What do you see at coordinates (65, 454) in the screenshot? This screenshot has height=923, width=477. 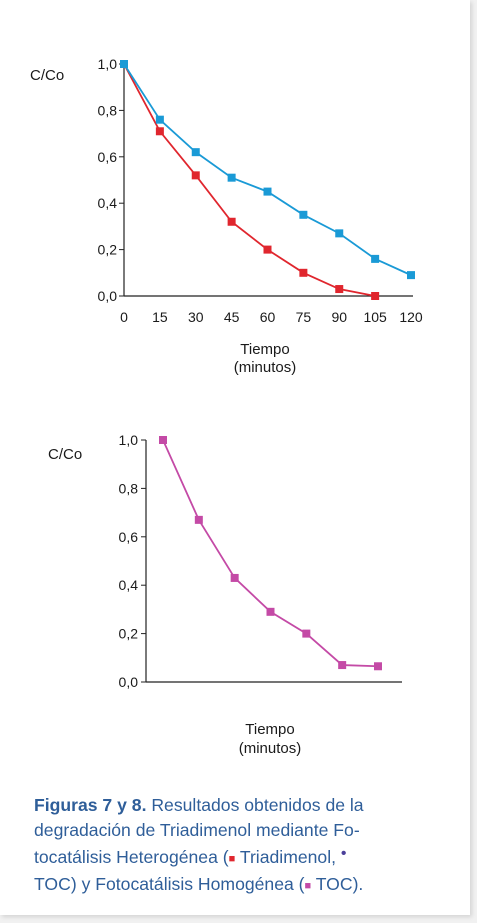 I see `chart2-ylabel: C/Co` at bounding box center [65, 454].